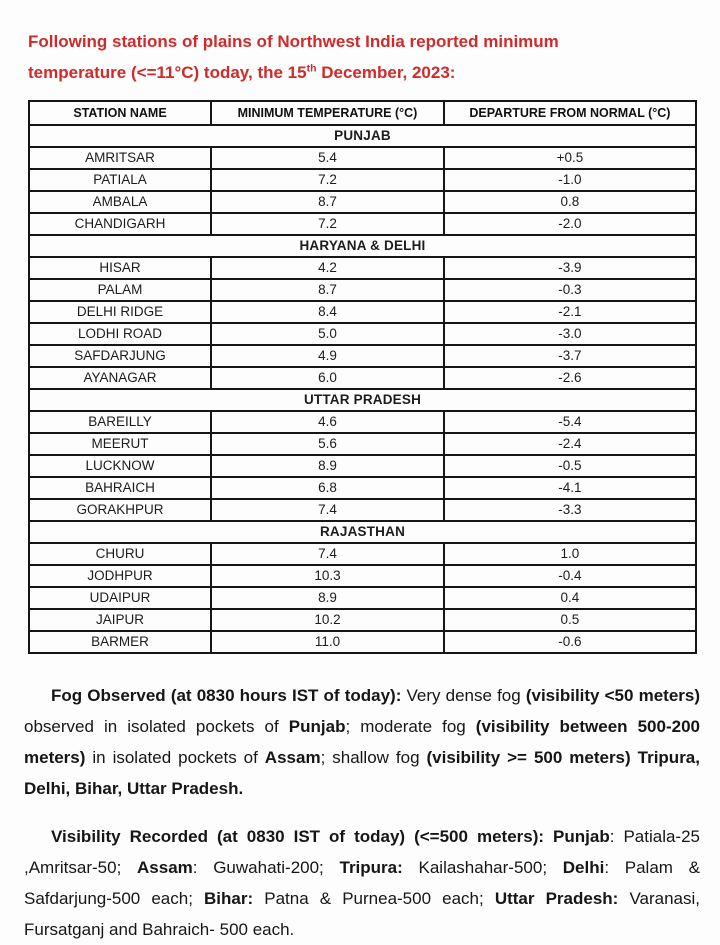 The image size is (720, 945). I want to click on table-row: CHANDIGARH 7.2 -2.0, so click(362, 224).